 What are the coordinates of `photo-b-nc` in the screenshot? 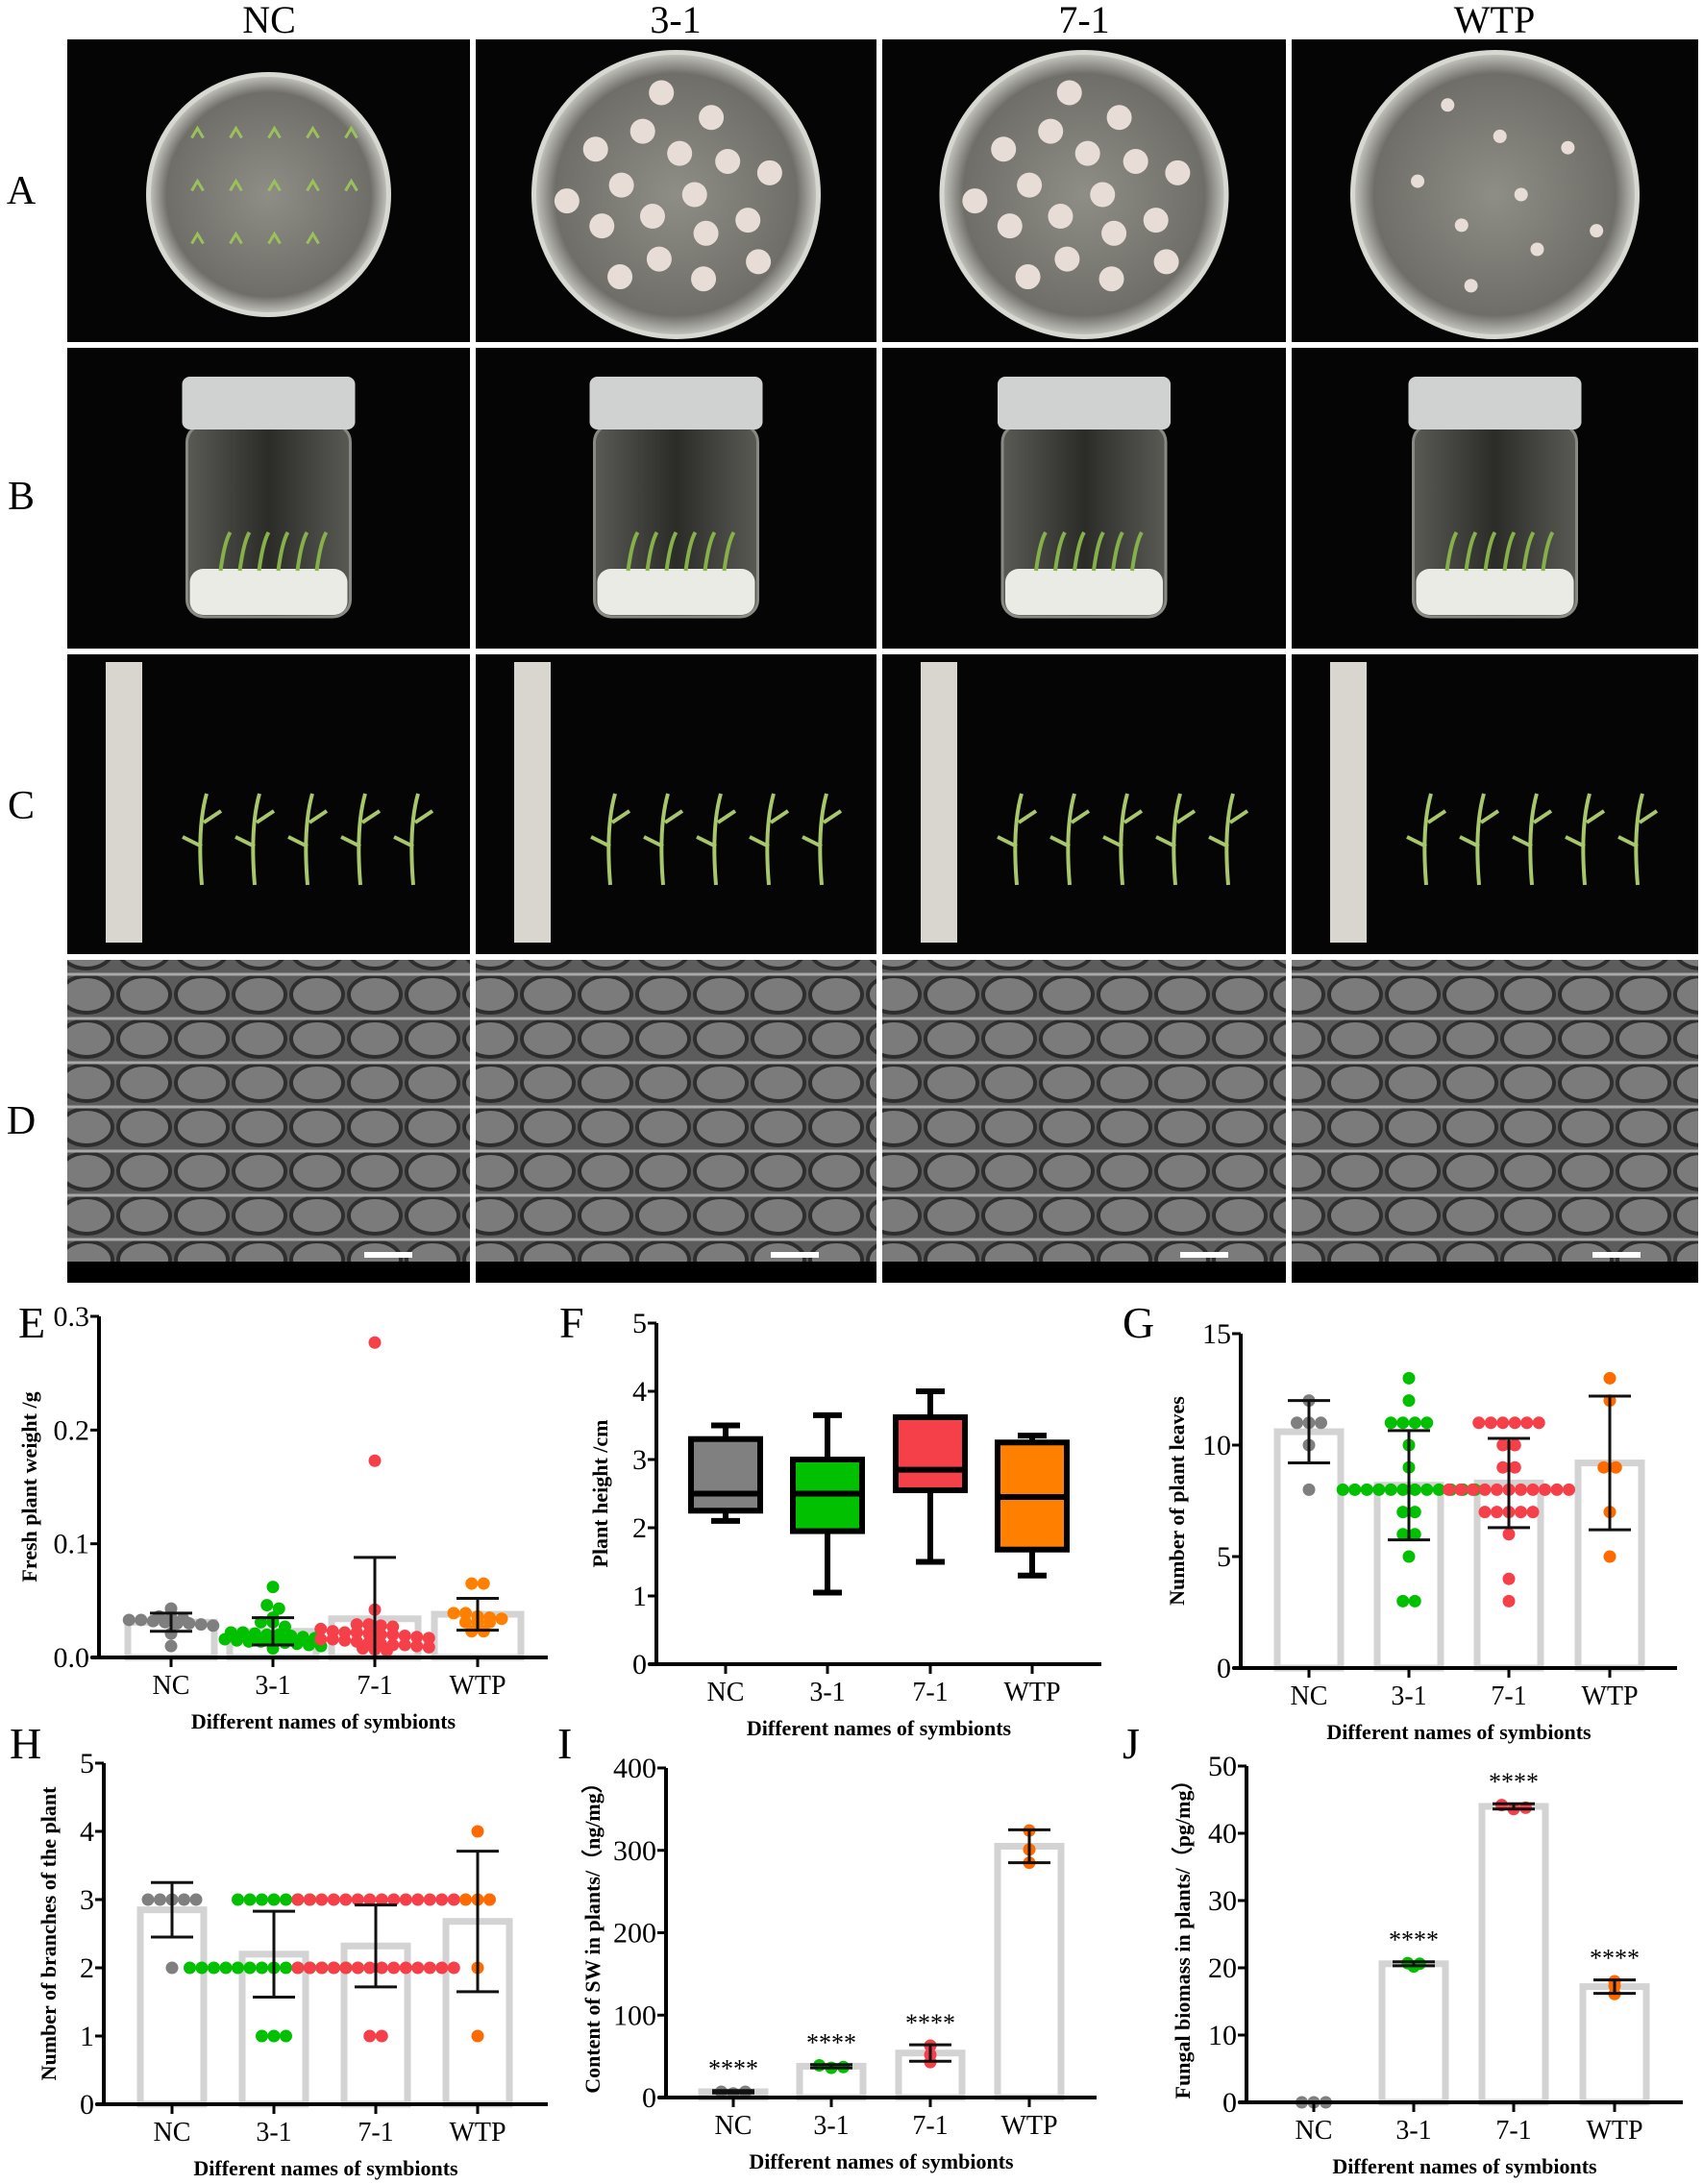 It's located at (268, 499).